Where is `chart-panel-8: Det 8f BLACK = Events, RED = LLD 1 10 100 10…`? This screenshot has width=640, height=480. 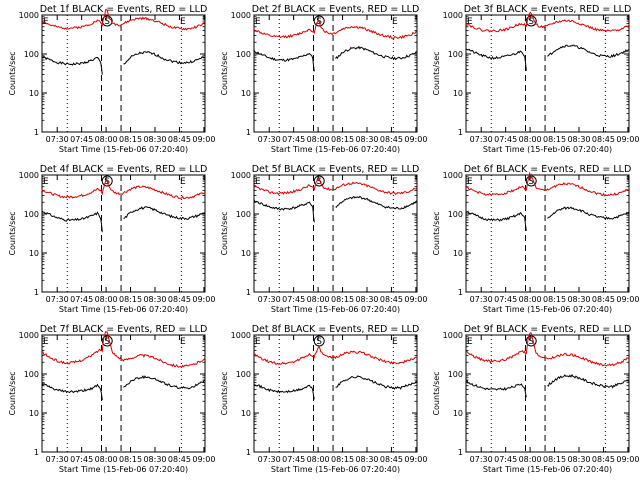
chart-panel-8: Det 8f BLACK = Events, RED = LLD 1 10 100 10… is located at coordinates (323, 399).